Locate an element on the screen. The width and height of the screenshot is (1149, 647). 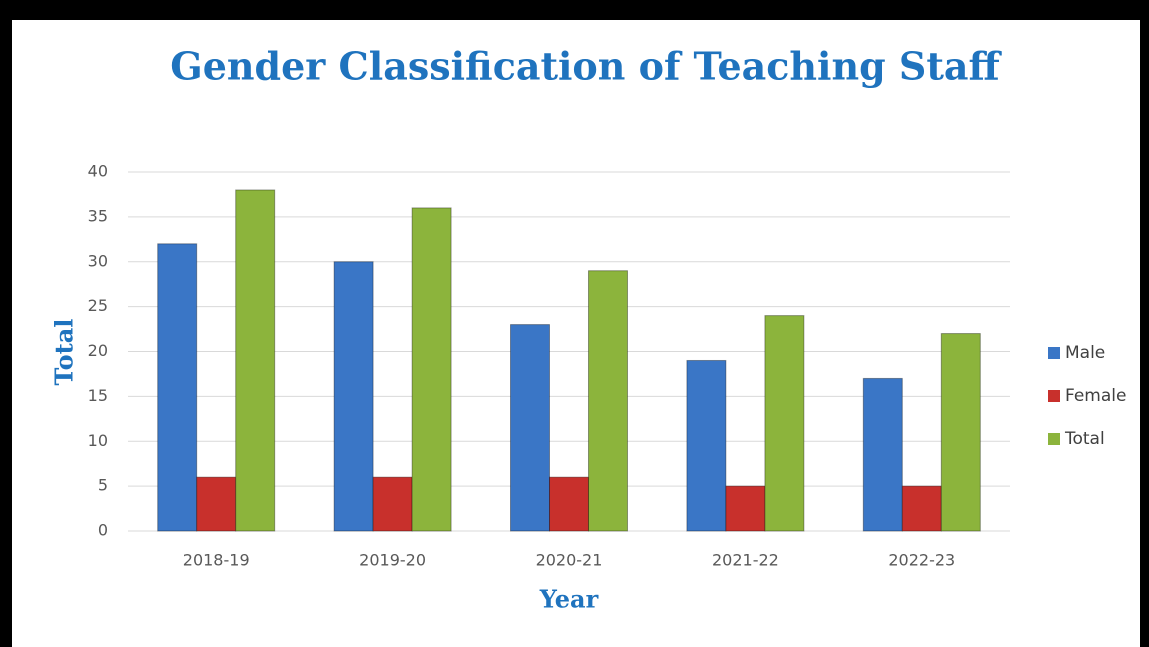
y-tick-label: 20 is located at coordinates (98, 350).